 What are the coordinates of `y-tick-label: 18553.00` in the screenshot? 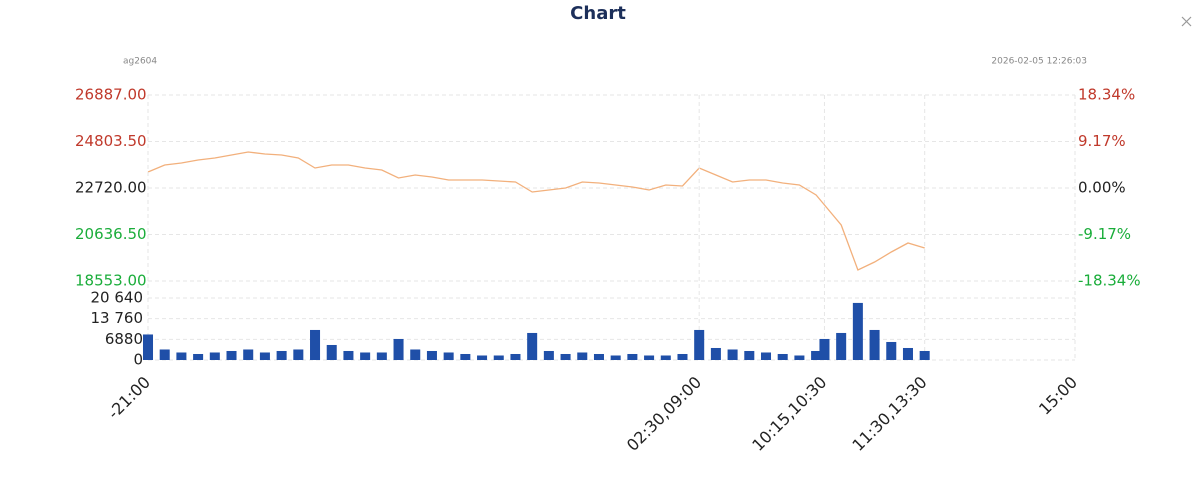 It's located at (111, 281).